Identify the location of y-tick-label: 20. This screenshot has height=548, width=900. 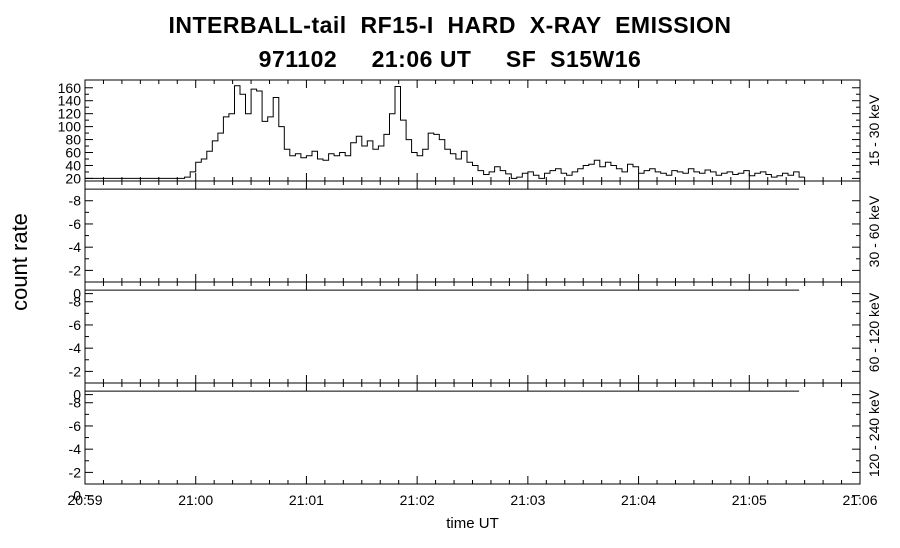
(73, 178).